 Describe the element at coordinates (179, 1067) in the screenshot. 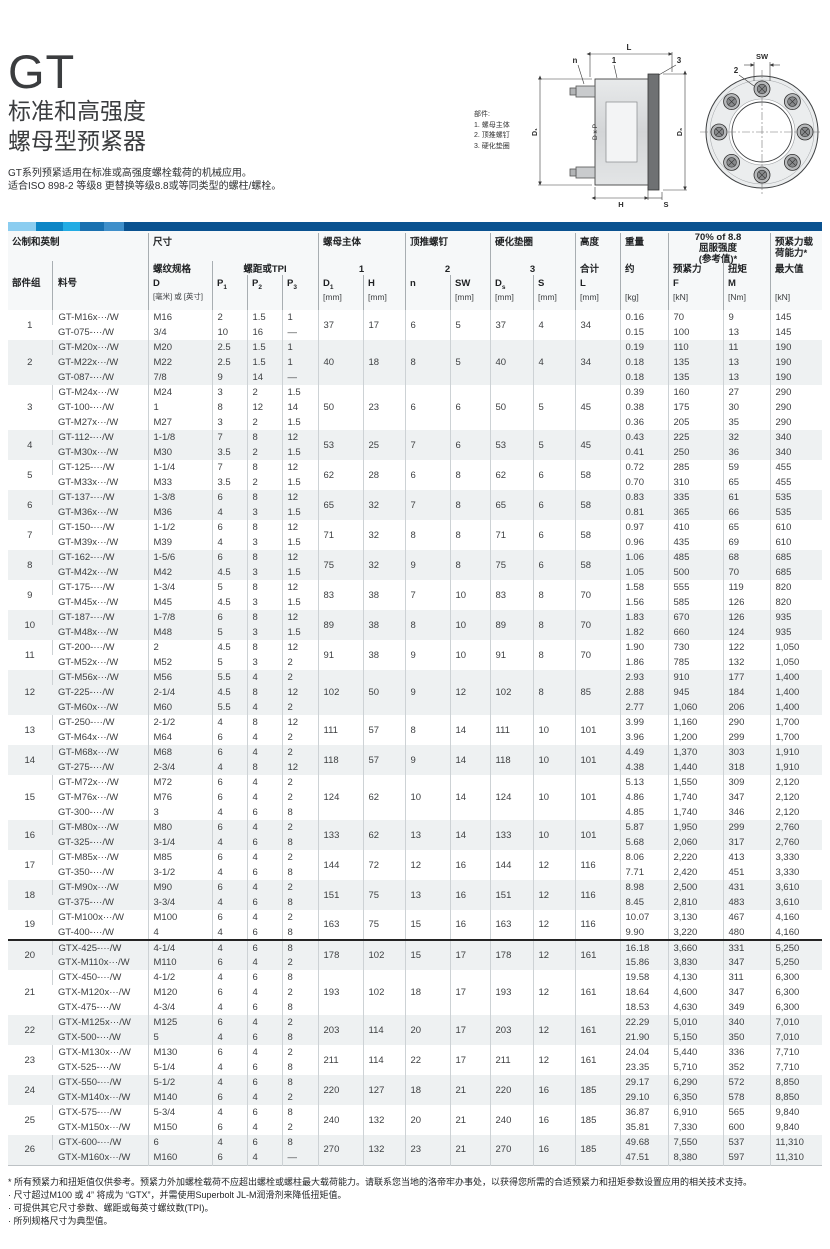

I see `cell-thread-d: 5-1/4` at that location.